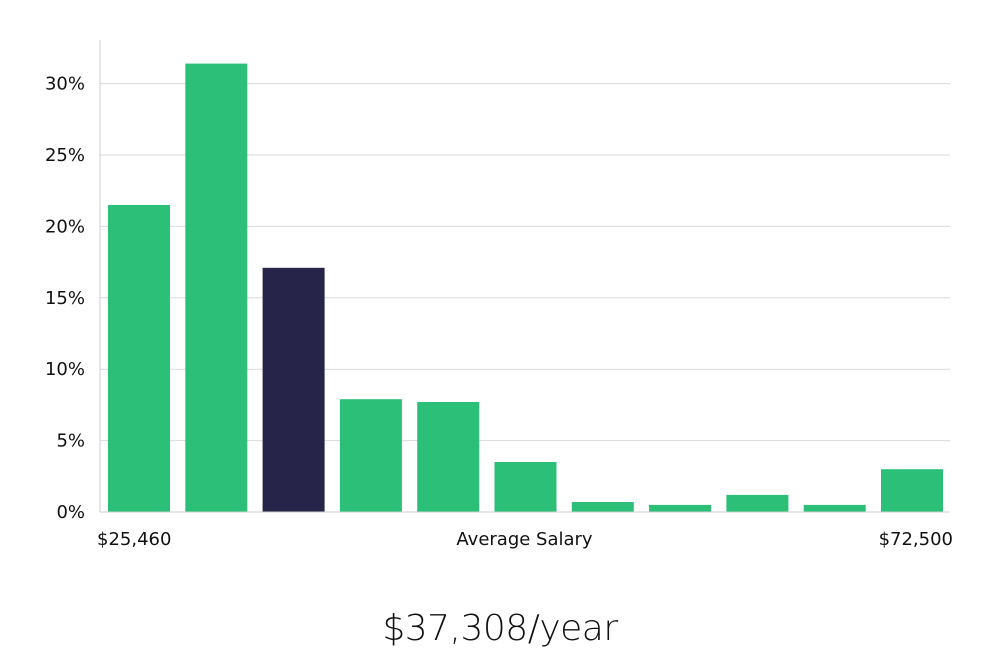 The width and height of the screenshot is (1000, 660). I want to click on y-tick-label: 30%, so click(65, 84).